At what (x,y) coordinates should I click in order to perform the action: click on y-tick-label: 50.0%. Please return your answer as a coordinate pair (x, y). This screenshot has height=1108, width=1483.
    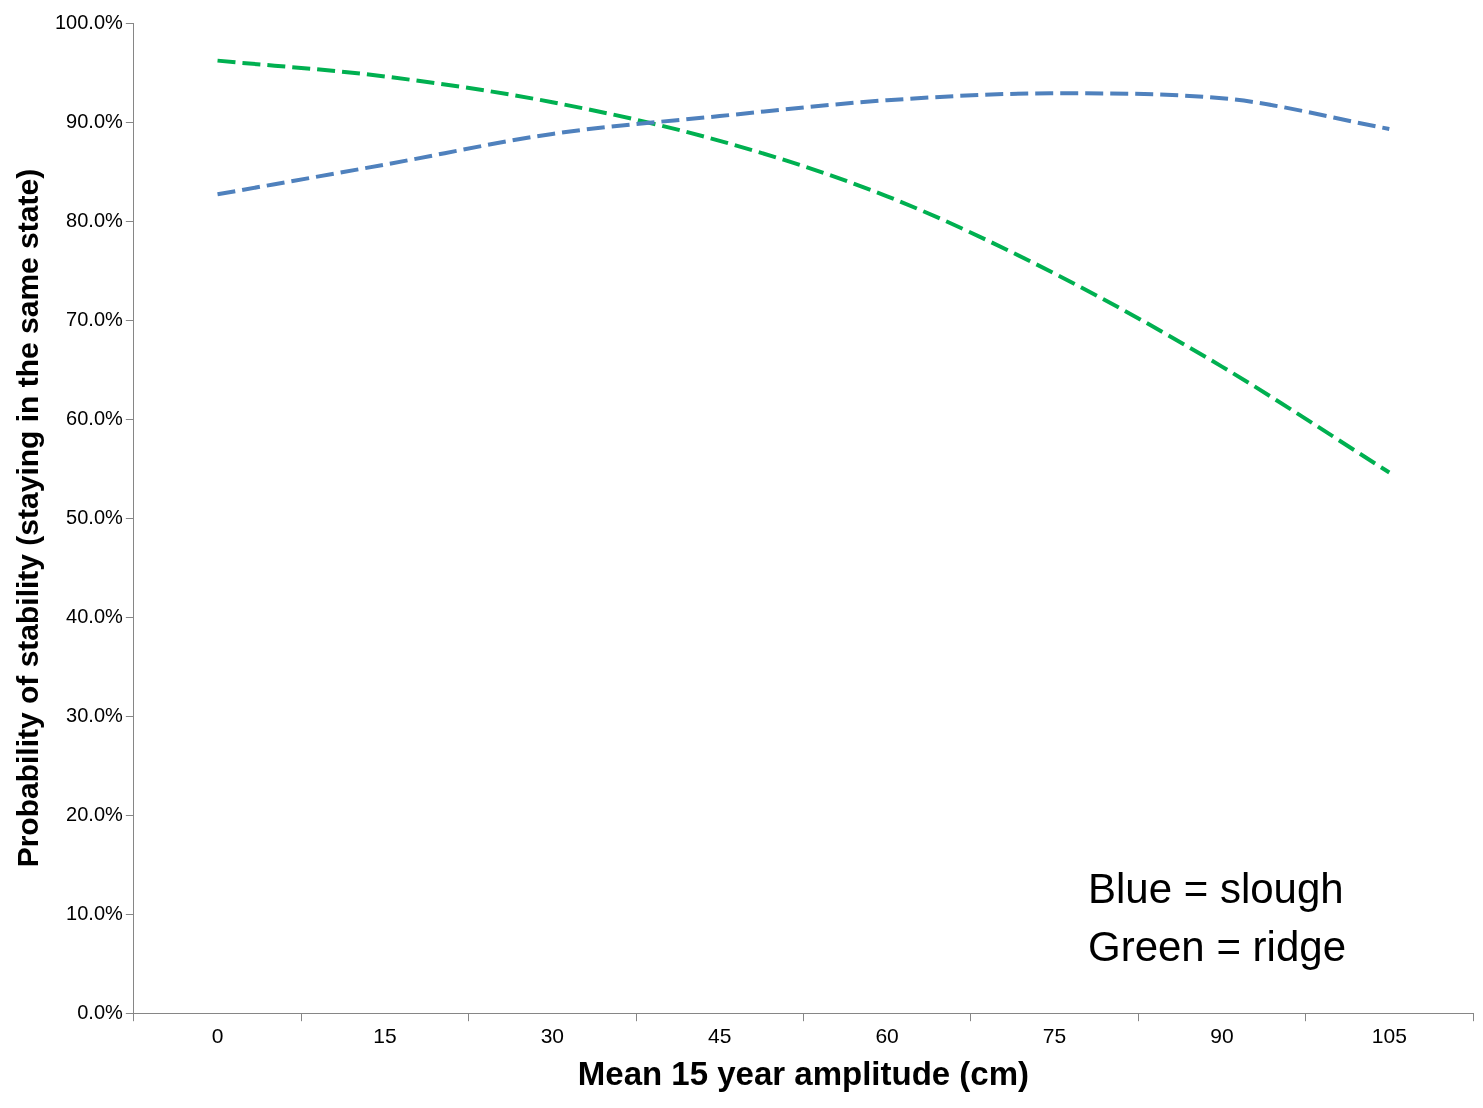
    Looking at the image, I should click on (95, 516).